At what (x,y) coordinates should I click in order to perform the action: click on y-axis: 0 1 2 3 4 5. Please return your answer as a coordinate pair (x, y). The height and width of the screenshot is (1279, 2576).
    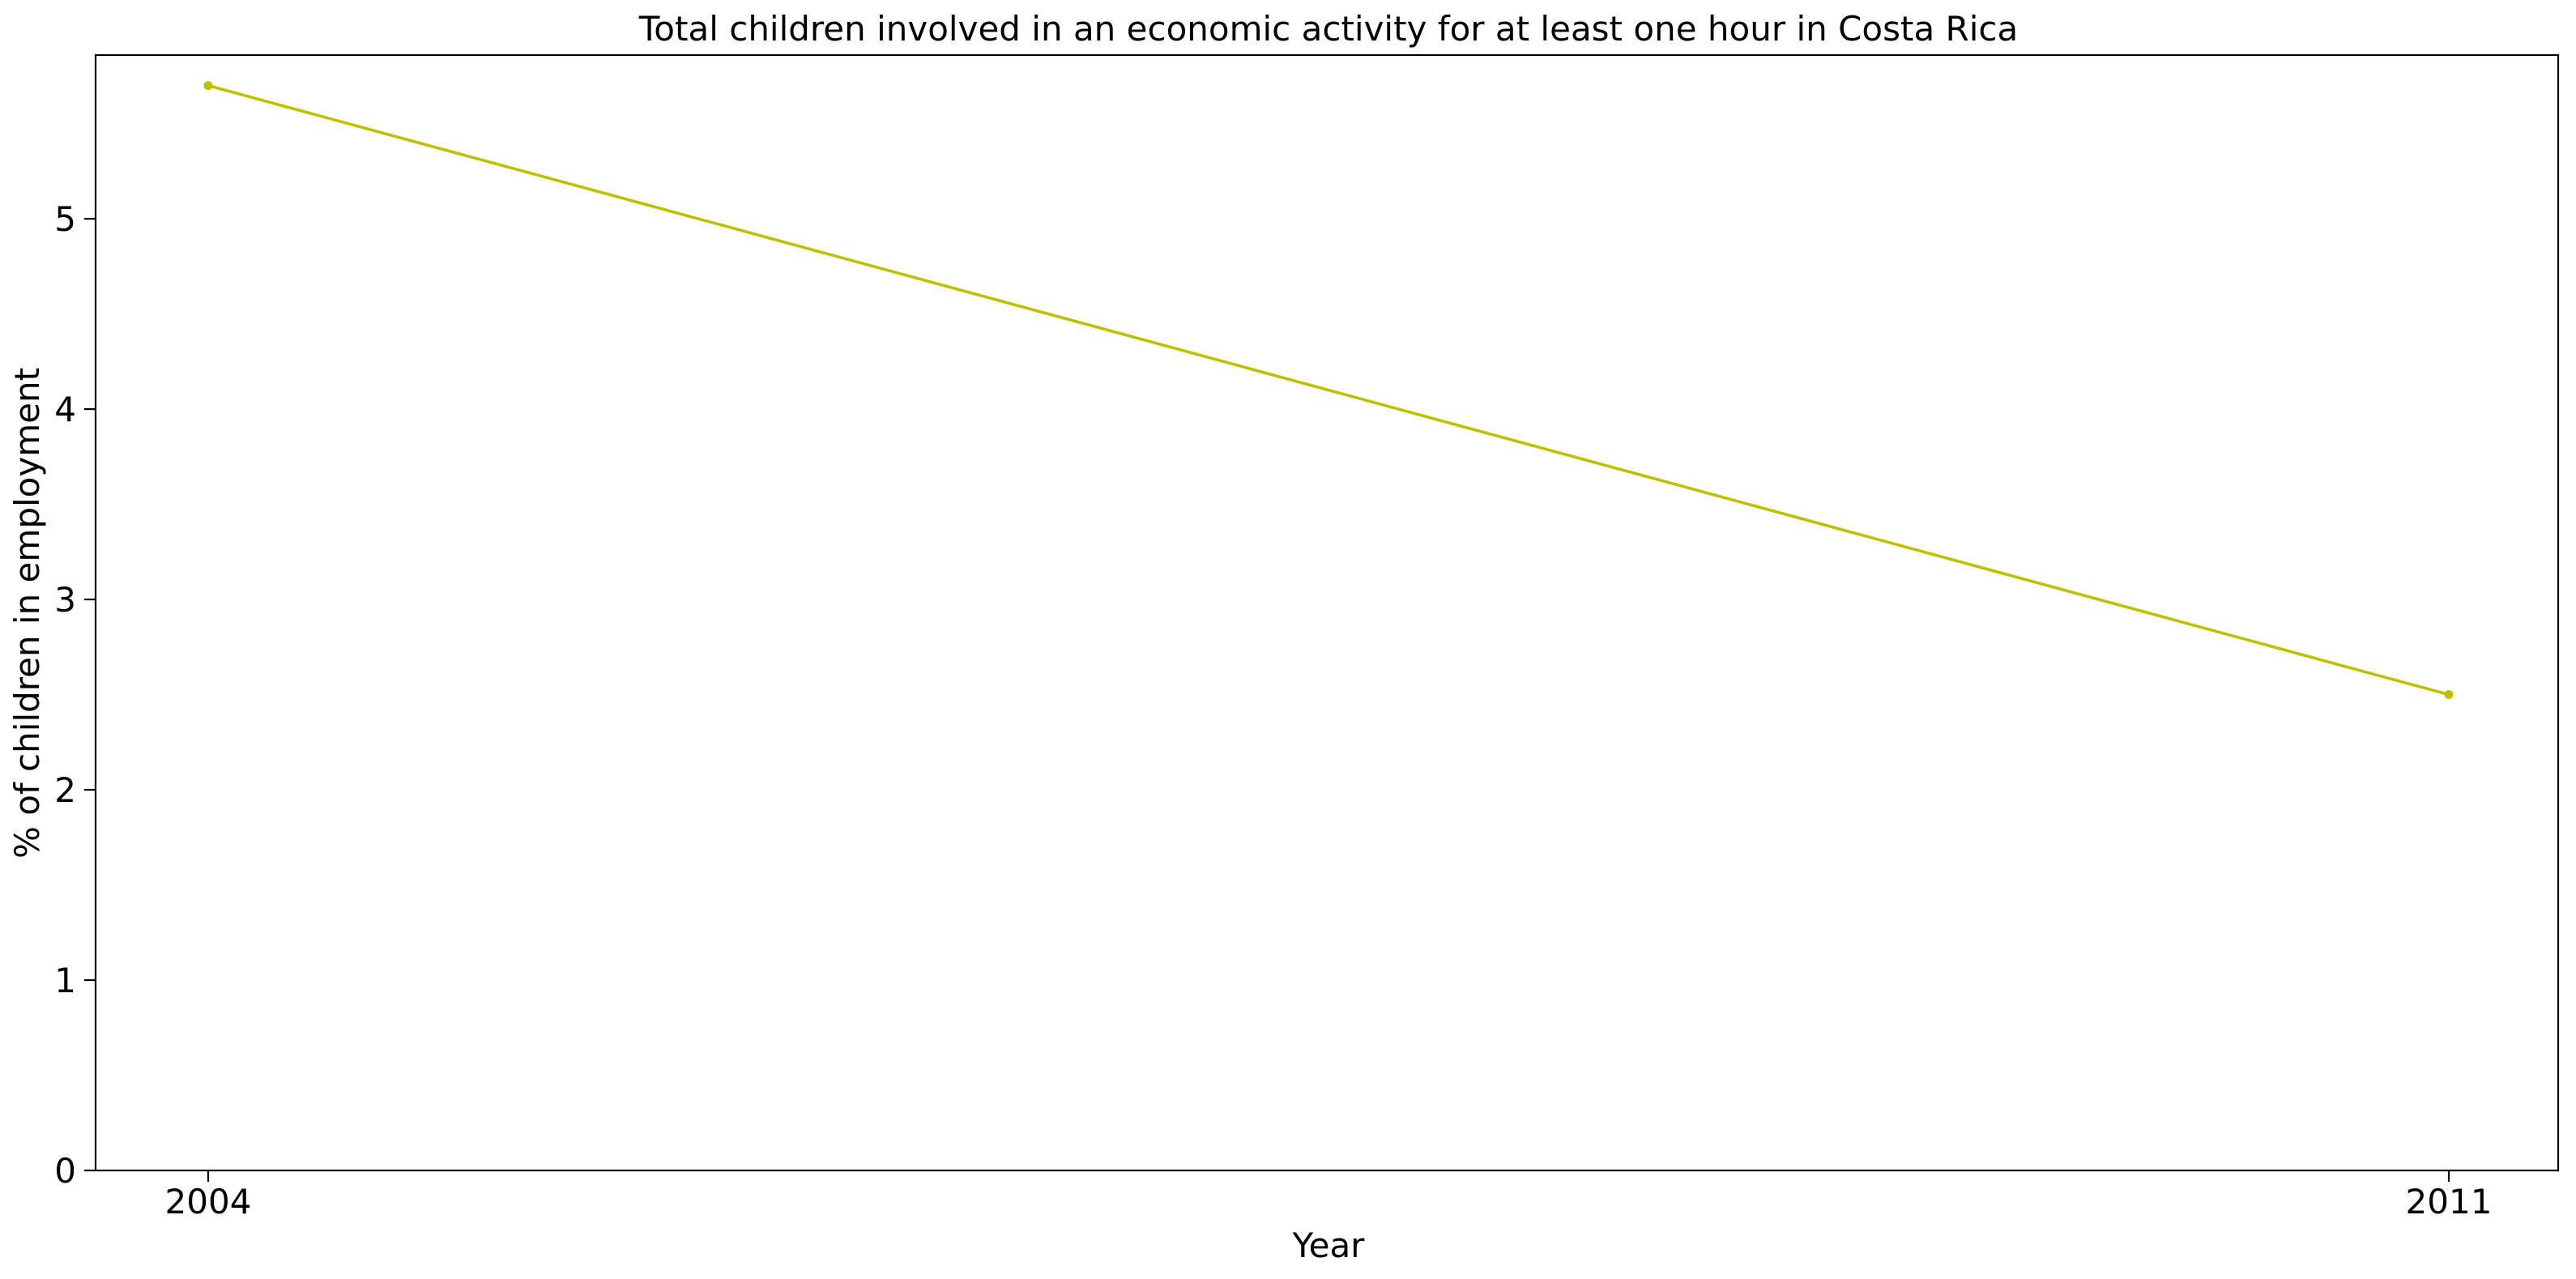
    Looking at the image, I should click on (75, 695).